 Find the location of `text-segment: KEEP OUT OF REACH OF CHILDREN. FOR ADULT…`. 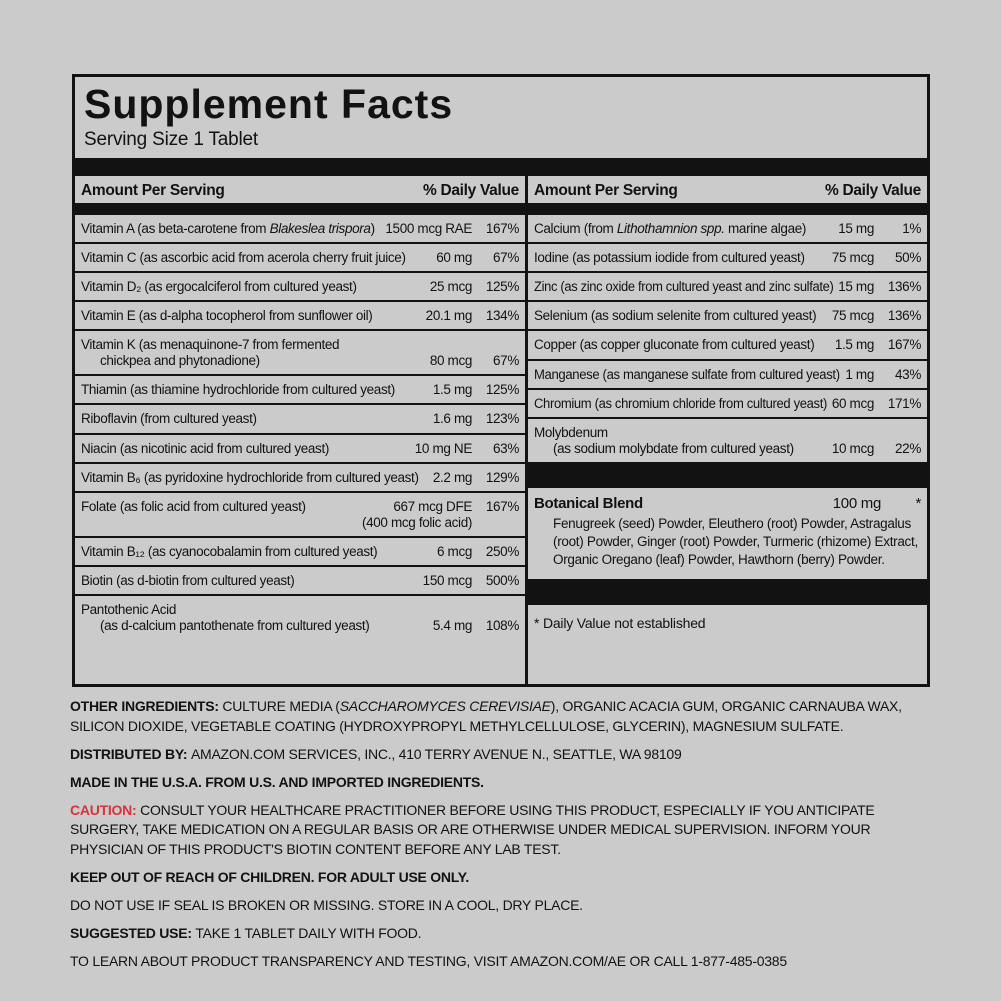

text-segment: KEEP OUT OF REACH OF CHILDREN. FOR ADULT… is located at coordinates (269, 877).